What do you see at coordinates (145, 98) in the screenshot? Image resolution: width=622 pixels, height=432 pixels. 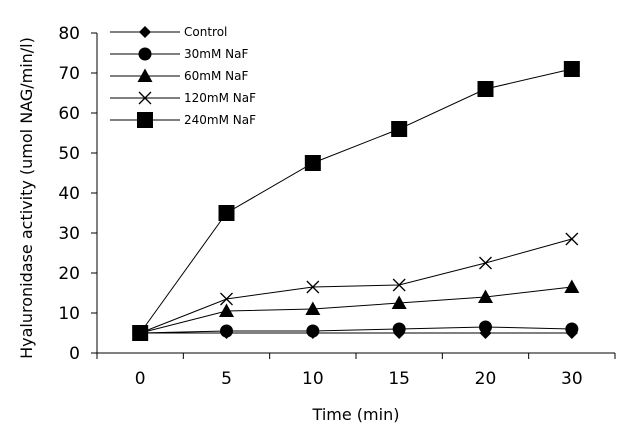 I see `legend-marker-x` at bounding box center [145, 98].